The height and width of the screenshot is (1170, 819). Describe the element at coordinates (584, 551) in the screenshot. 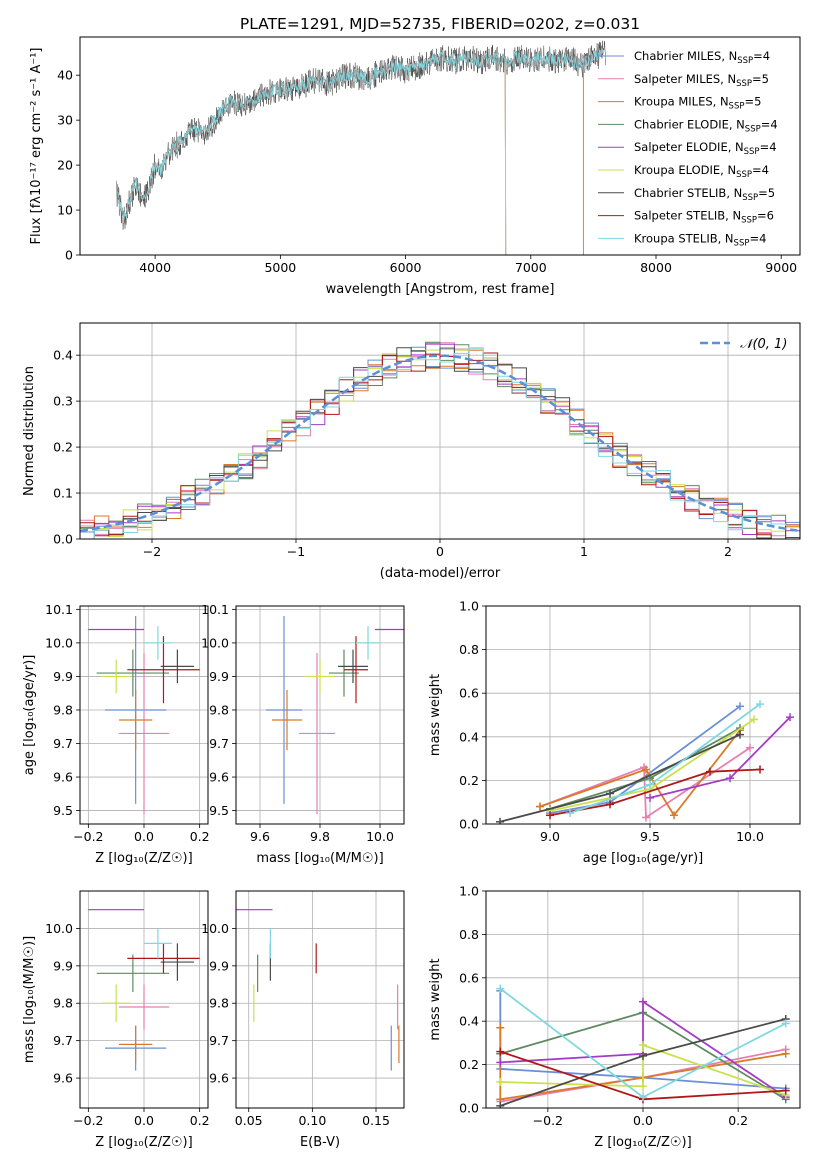

I see `x-tick-label: 1` at that location.